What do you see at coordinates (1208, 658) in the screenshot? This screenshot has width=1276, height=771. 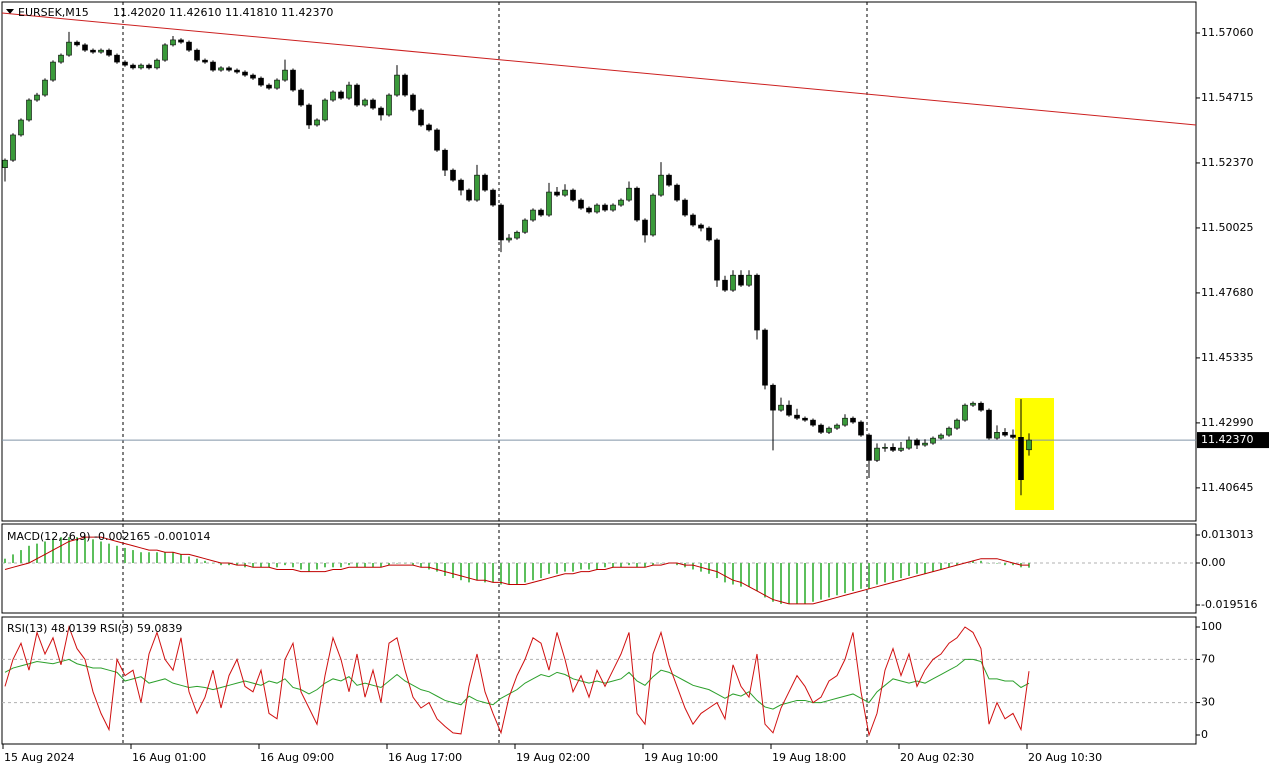 I see `y-tick-label: 70` at bounding box center [1208, 658].